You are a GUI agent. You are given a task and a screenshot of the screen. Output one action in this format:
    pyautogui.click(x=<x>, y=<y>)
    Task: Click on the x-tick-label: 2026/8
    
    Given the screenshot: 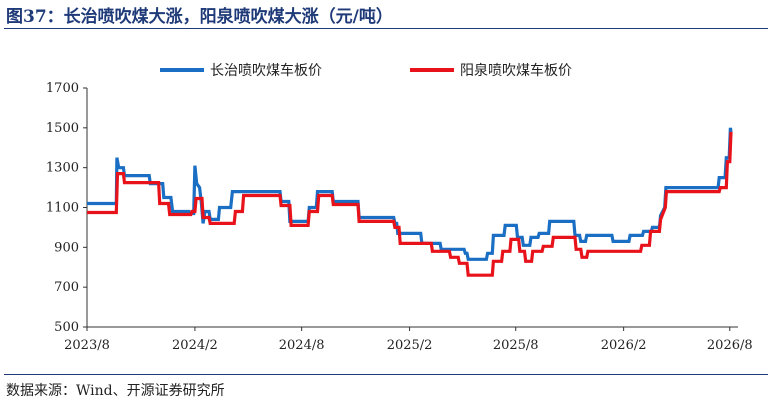 What is the action you would take?
    pyautogui.click(x=730, y=345)
    